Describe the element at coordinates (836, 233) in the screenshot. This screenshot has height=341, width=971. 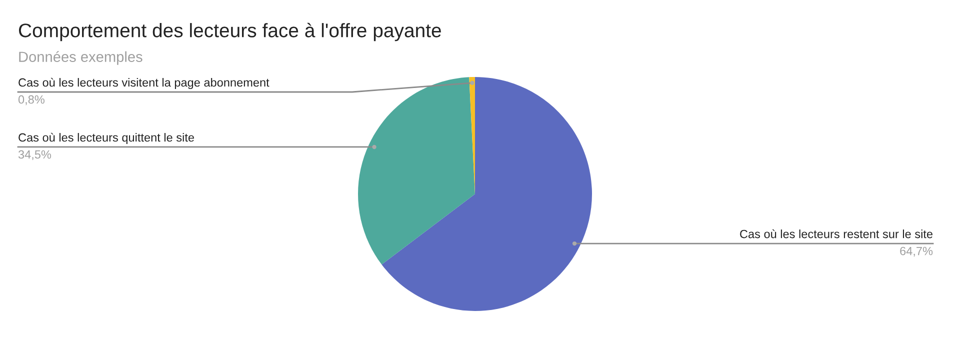
I see `slice-label: Cas où les lecteurs restent sur le site` at that location.